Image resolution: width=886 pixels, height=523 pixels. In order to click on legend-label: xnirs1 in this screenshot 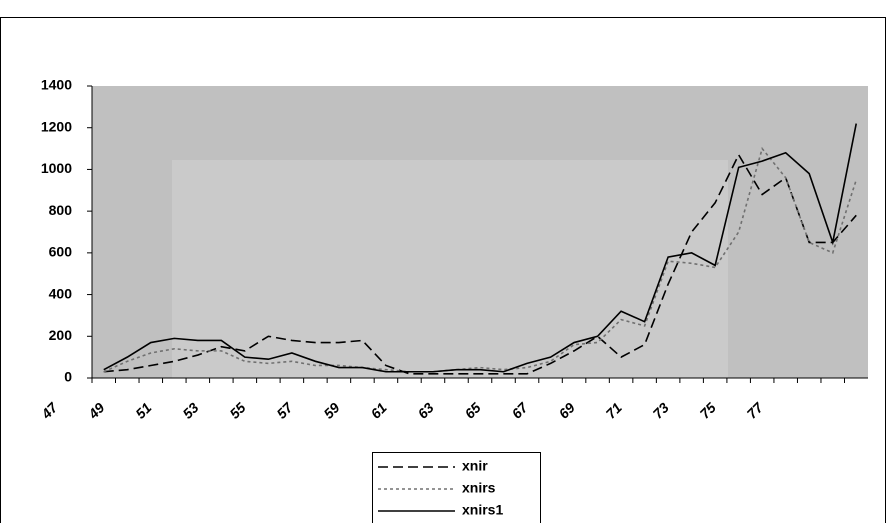, I will do `click(482, 510)`.